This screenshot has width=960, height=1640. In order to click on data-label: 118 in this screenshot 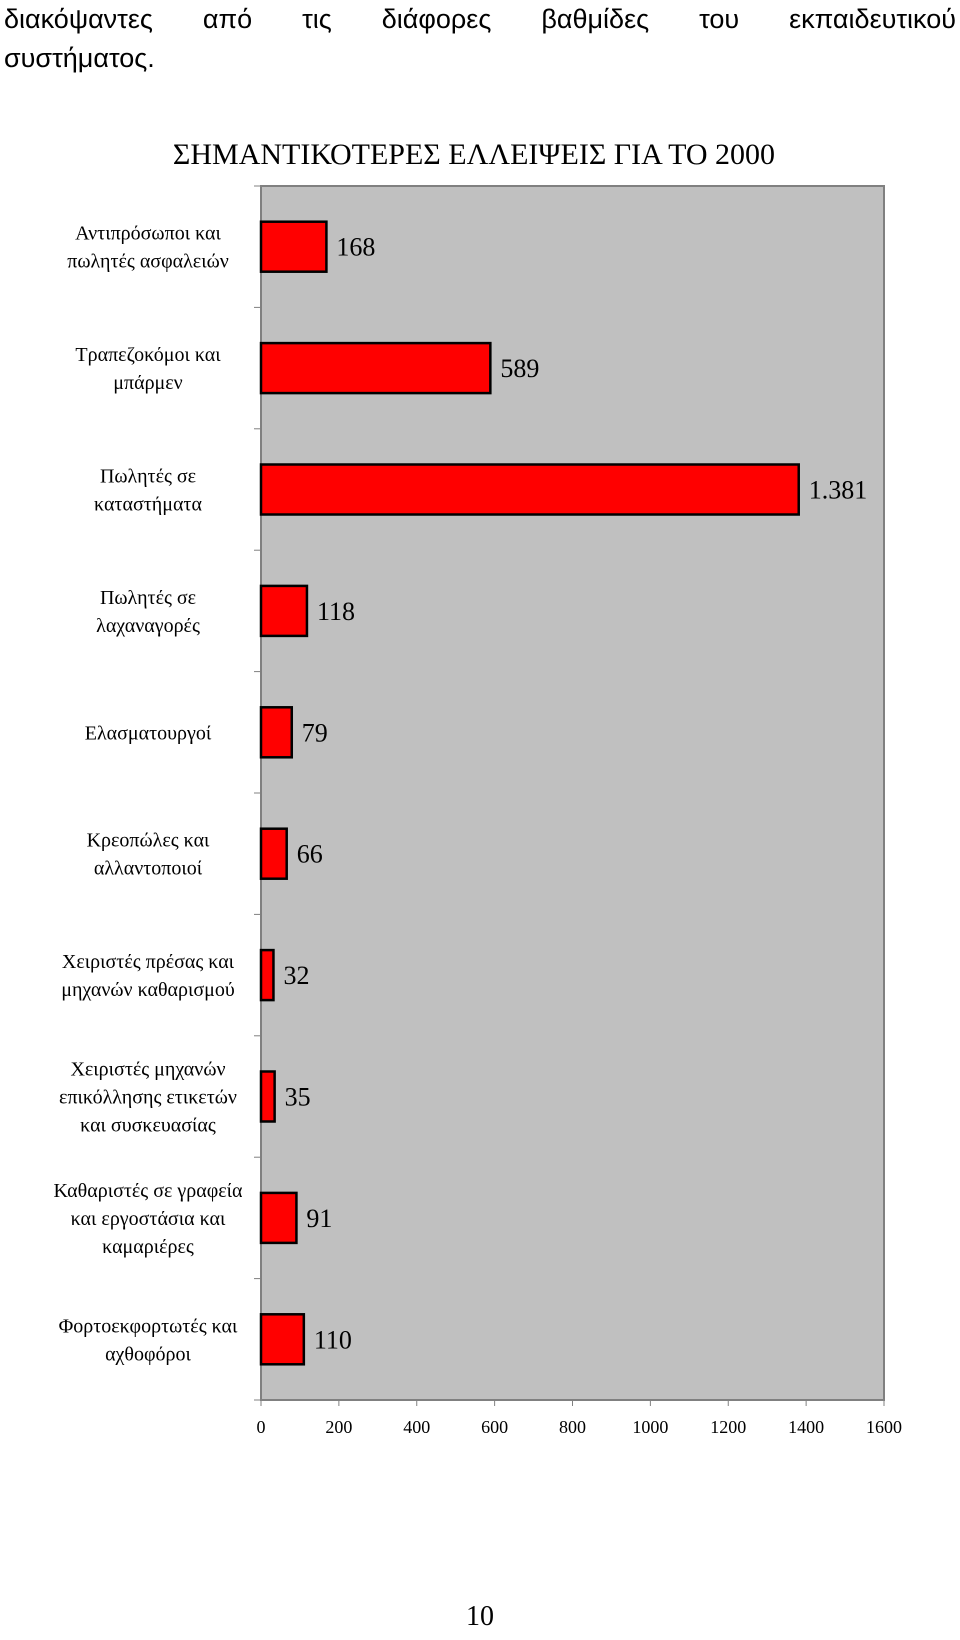, I will do `click(336, 611)`.